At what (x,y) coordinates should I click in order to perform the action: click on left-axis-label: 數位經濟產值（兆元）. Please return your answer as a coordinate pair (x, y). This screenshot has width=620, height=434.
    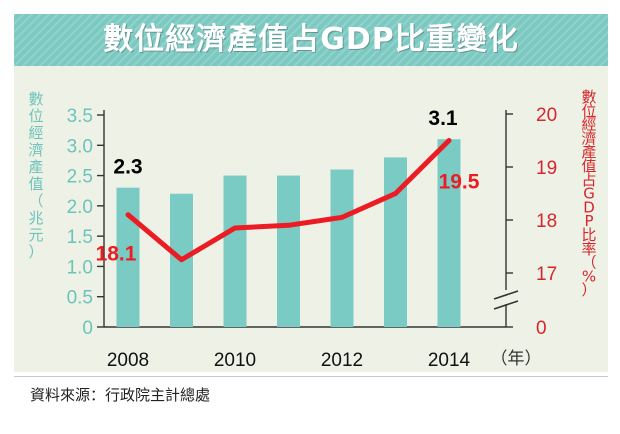
    Looking at the image, I should click on (35, 175).